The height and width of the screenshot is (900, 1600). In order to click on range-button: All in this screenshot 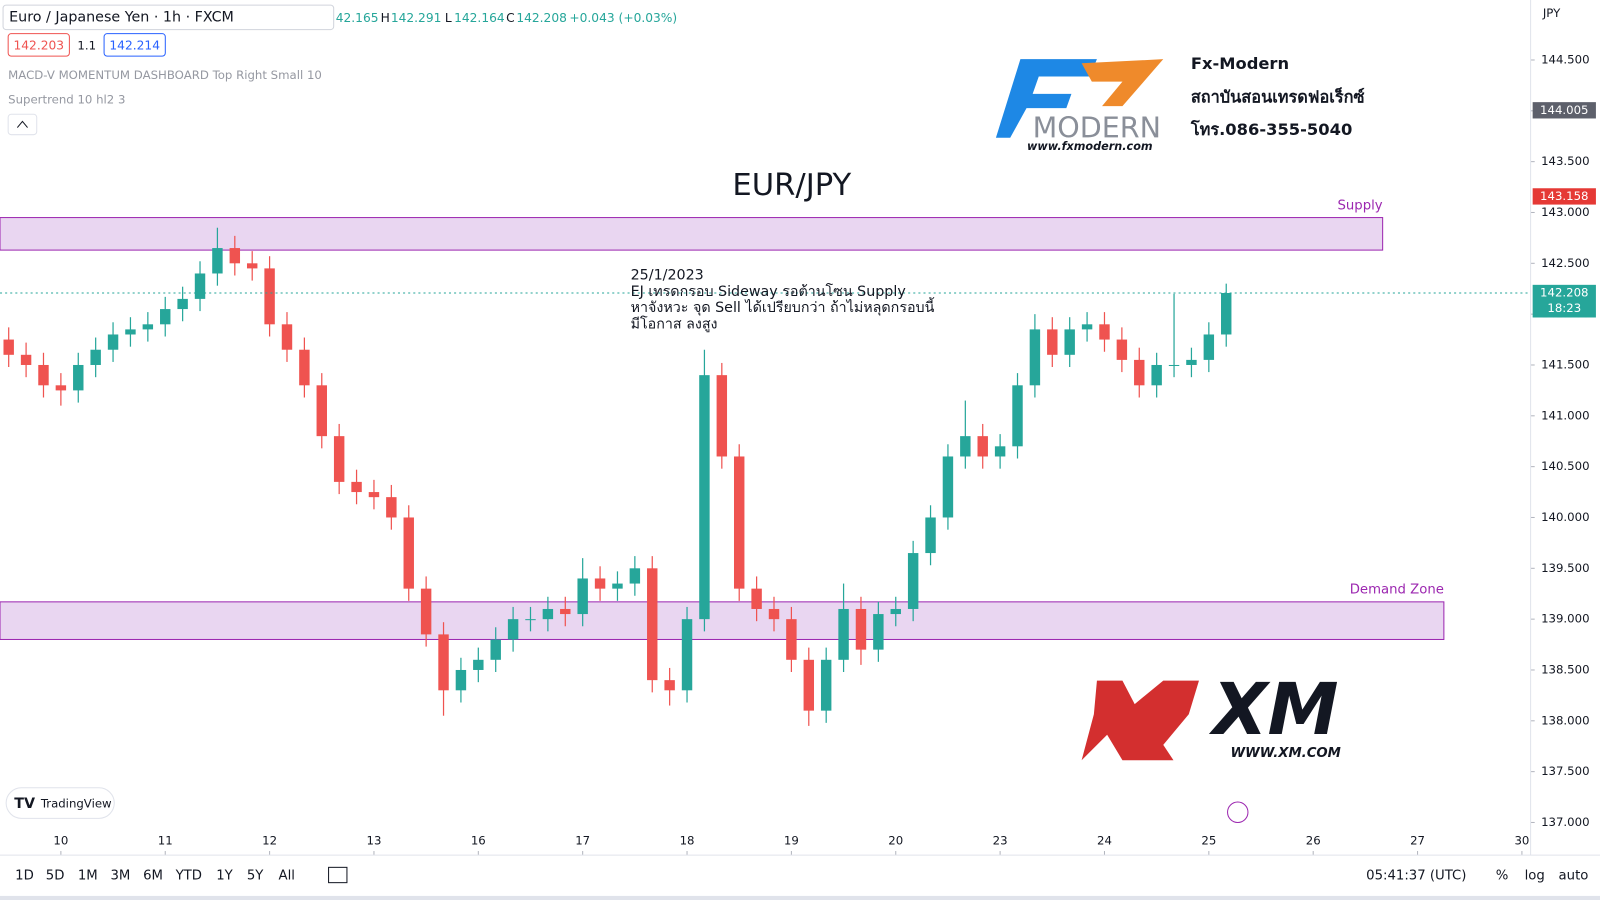, I will do `click(287, 876)`.